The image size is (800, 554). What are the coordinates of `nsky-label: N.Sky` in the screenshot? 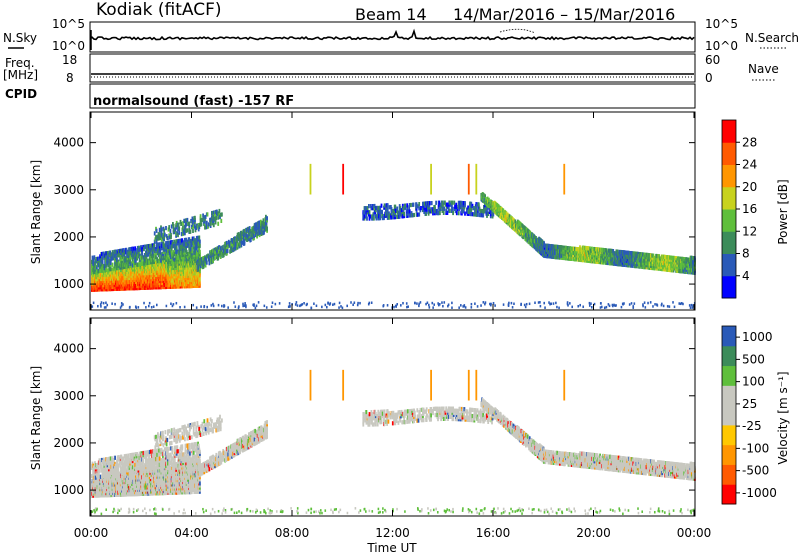 It's located at (20, 38).